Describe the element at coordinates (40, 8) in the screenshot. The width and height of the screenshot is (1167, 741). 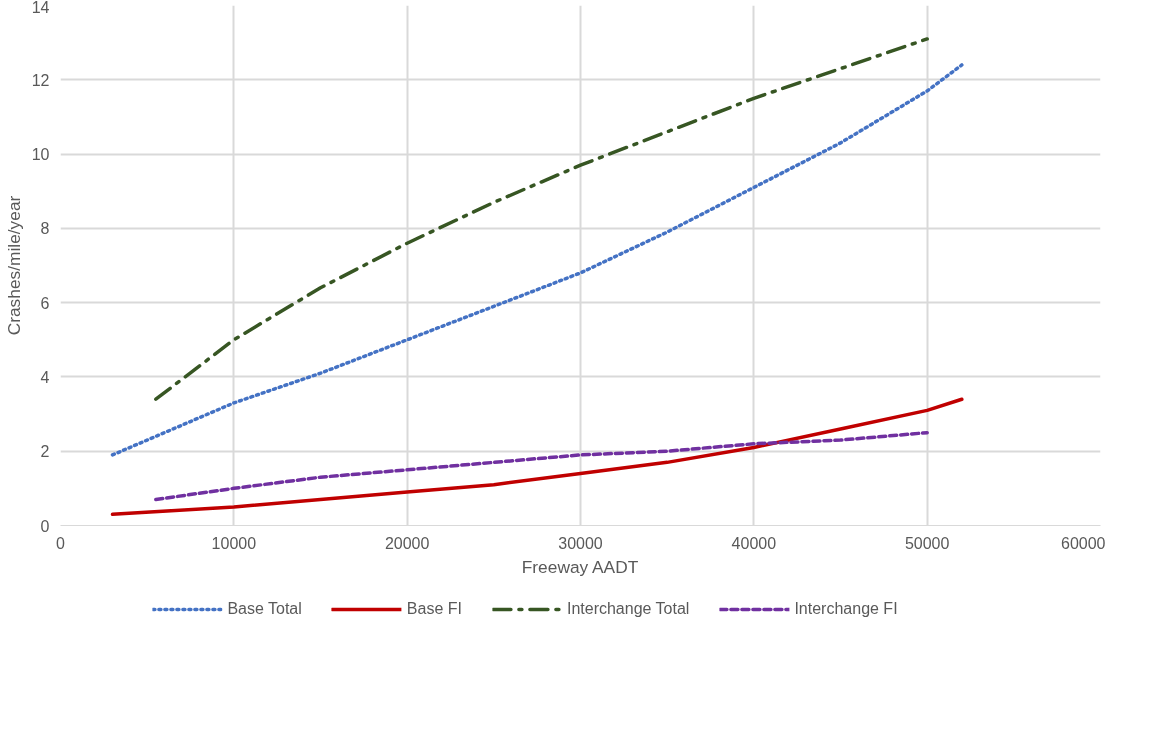
I see `y-tick-label: 14` at that location.